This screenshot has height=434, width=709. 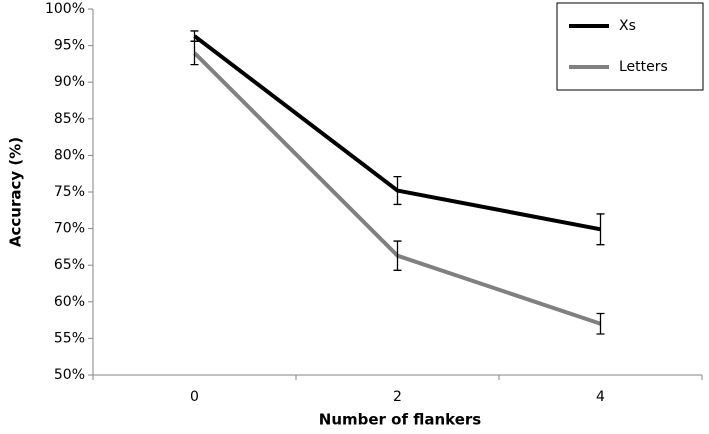 I want to click on y-tick-label: 100%, so click(x=65, y=9).